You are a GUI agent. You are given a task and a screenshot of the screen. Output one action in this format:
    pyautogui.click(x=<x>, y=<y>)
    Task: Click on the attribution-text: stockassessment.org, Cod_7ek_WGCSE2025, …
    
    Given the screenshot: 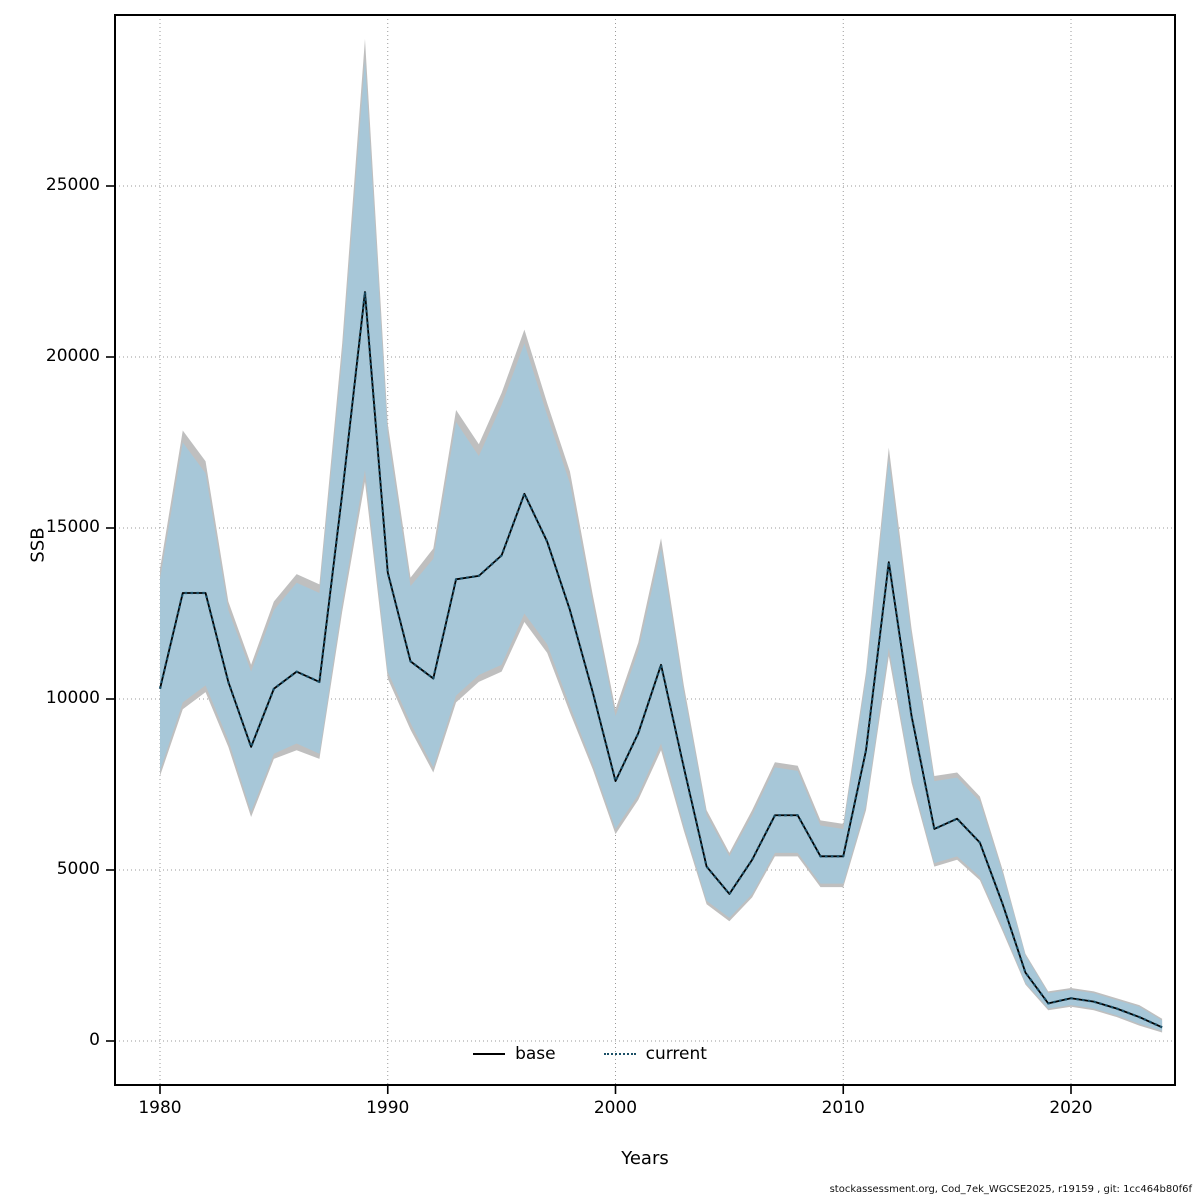 What is the action you would take?
    pyautogui.click(x=1010, y=1189)
    